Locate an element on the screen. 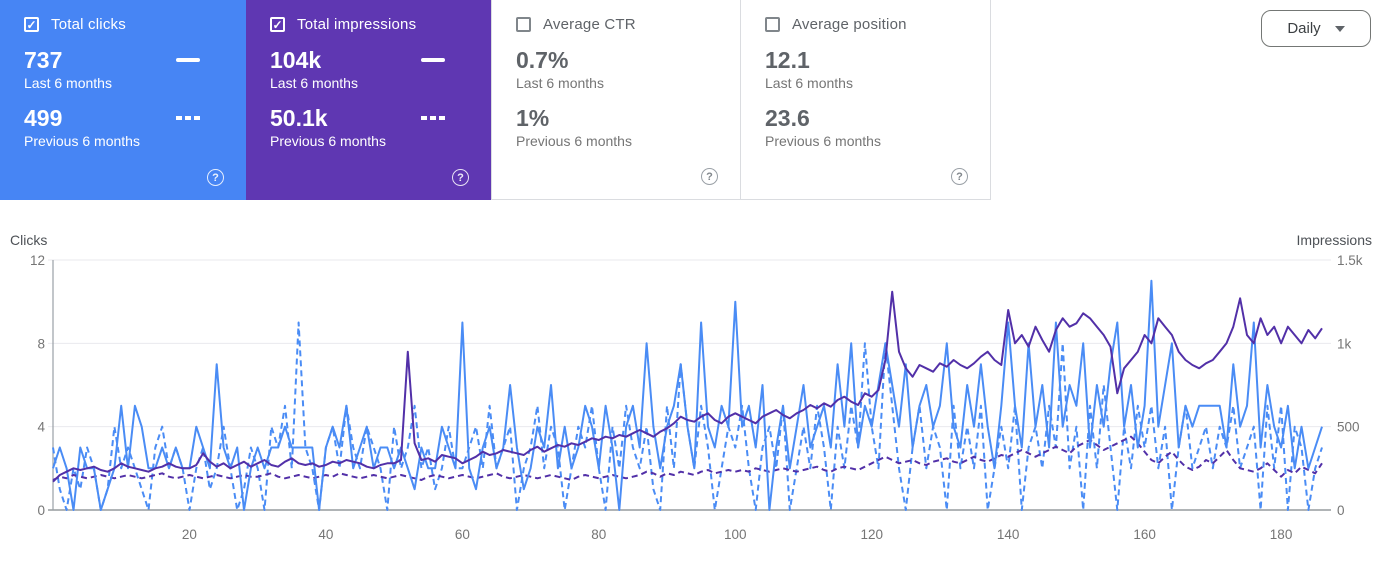 This screenshot has height=573, width=1387. right-axis-tick: 1.5k is located at coordinates (1350, 260).